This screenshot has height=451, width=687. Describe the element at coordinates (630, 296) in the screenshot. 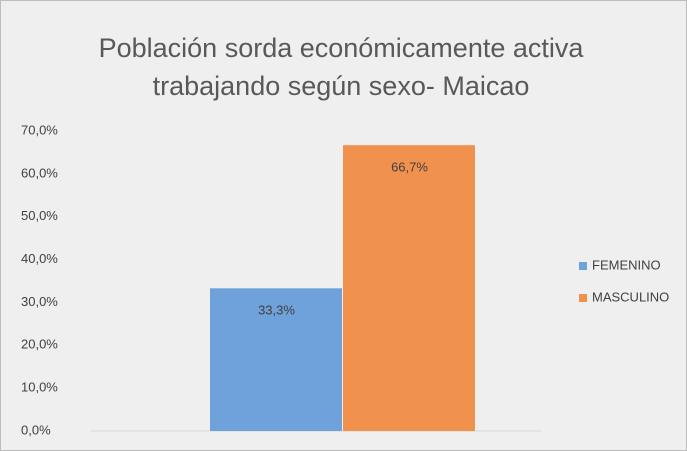

I see `legend-label: MASCULINO` at that location.